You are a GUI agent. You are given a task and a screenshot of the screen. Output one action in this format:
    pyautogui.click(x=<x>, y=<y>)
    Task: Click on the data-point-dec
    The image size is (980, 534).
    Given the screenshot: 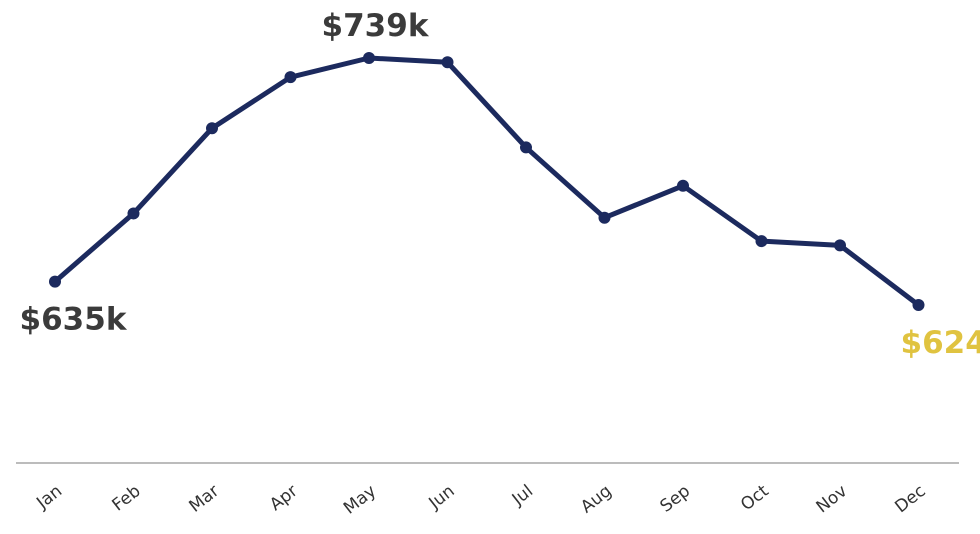 What is the action you would take?
    pyautogui.click(x=918, y=305)
    